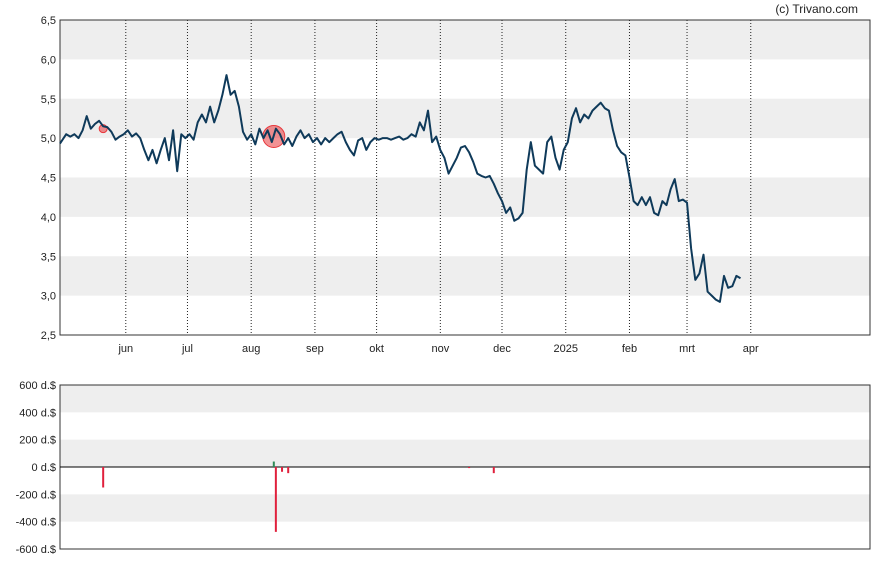 The height and width of the screenshot is (565, 888). I want to click on y-tick-label: 3,0, so click(48, 297).